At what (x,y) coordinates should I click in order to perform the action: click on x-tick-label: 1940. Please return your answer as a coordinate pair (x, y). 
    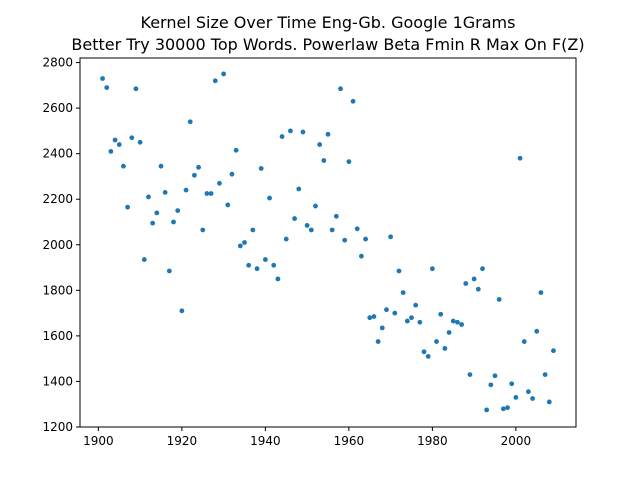
    Looking at the image, I should click on (265, 441).